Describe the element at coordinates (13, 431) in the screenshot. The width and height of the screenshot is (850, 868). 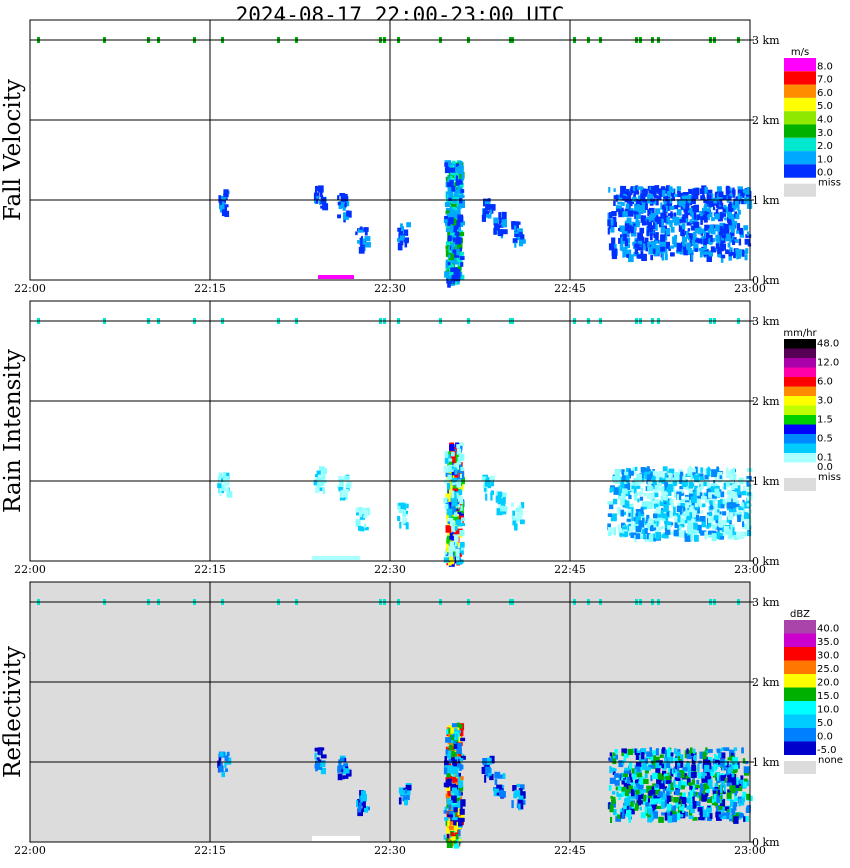
I see `y-axis-label: Rain Intensity` at that location.